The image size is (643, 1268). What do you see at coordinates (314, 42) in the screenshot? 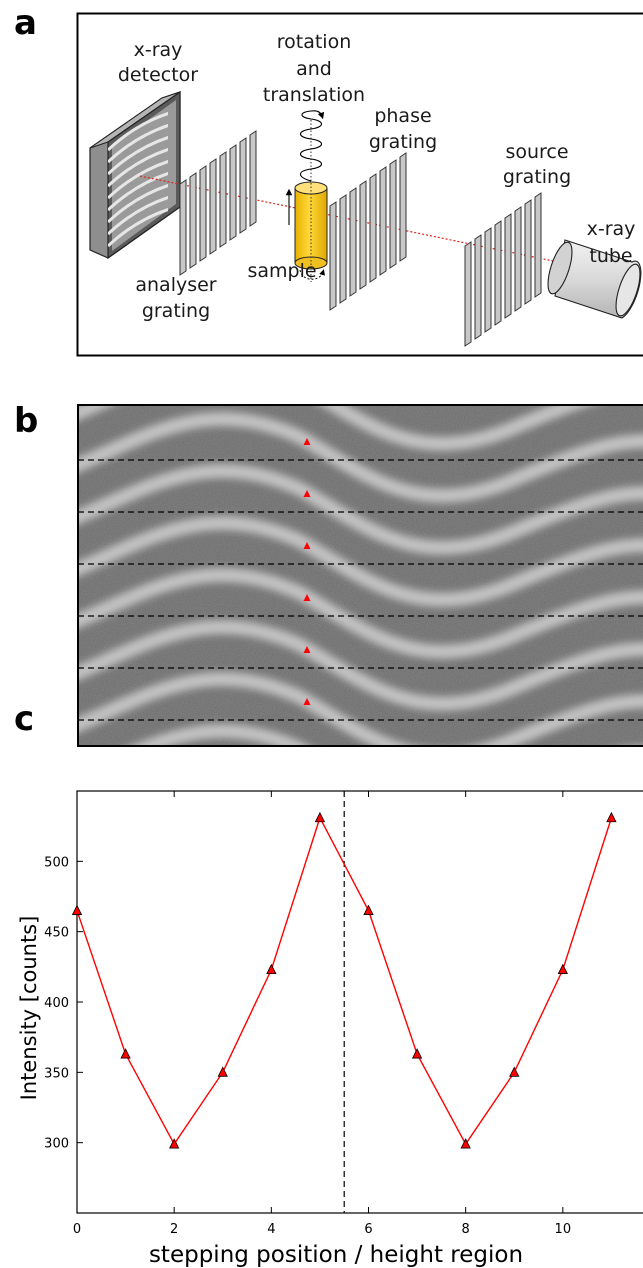
I see `label-rotation-1: rotation` at bounding box center [314, 42].